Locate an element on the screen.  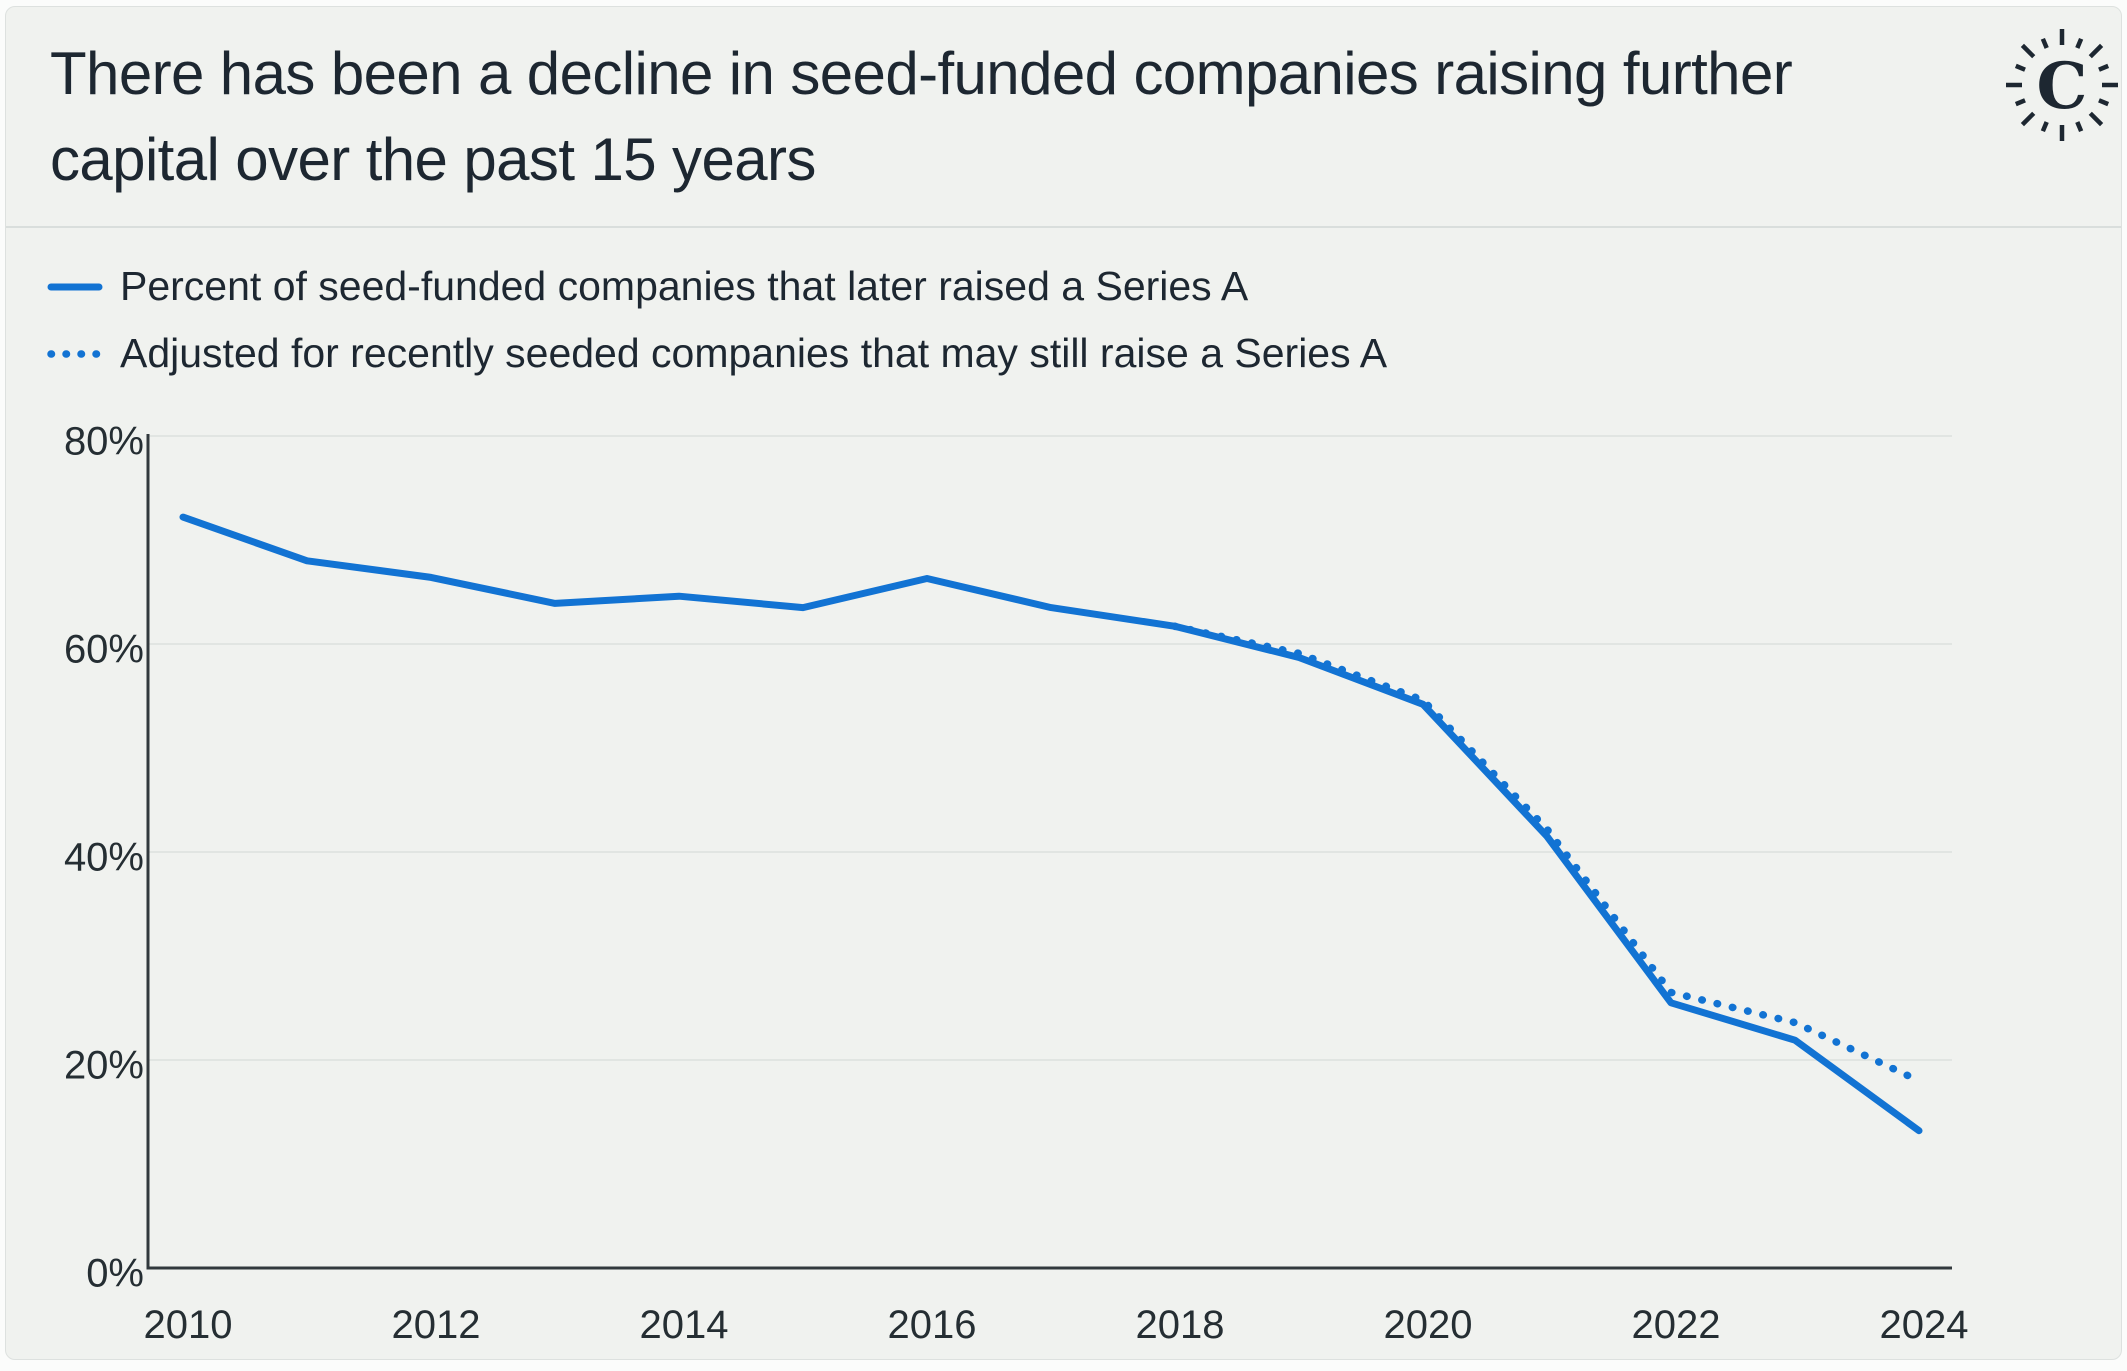
y-tick-label: 80% is located at coordinates (103, 441).